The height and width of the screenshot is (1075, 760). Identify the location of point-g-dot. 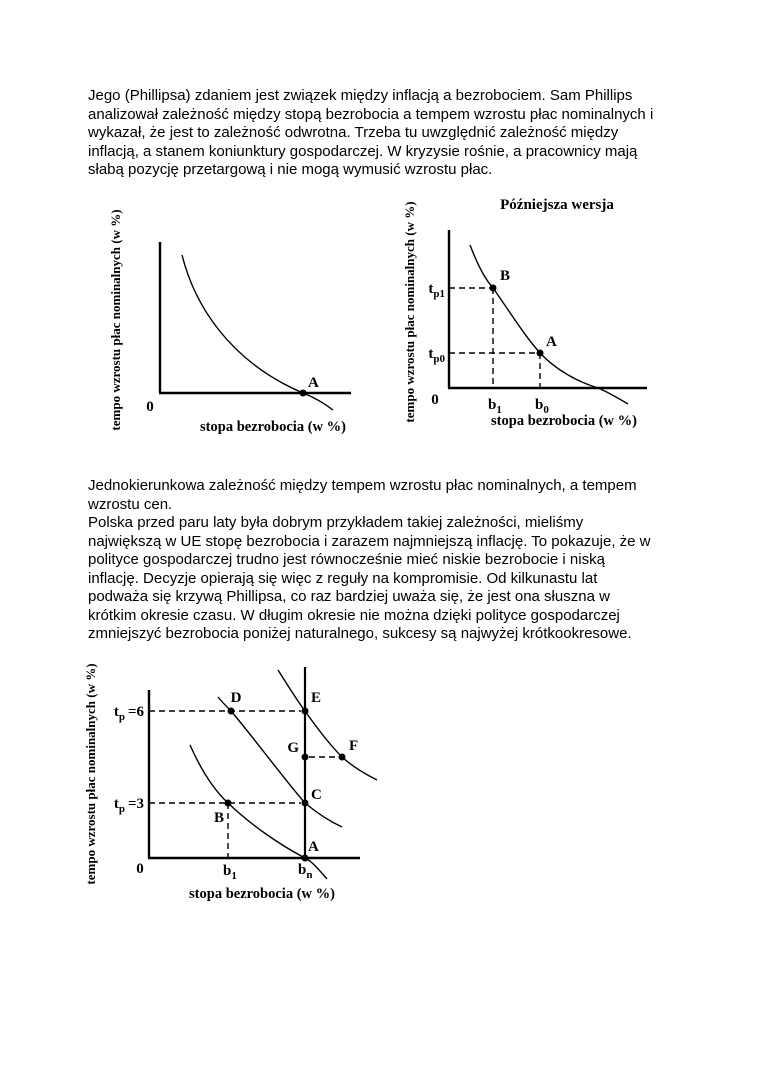
(305, 757).